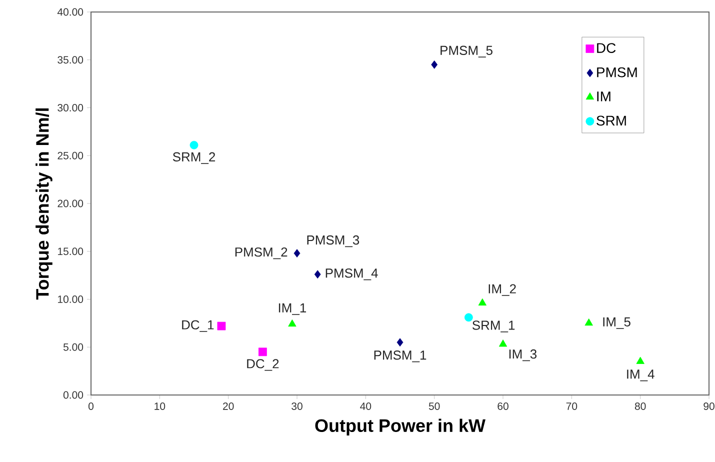  What do you see at coordinates (70, 12) in the screenshot?
I see `y-tick-label: 40.00` at bounding box center [70, 12].